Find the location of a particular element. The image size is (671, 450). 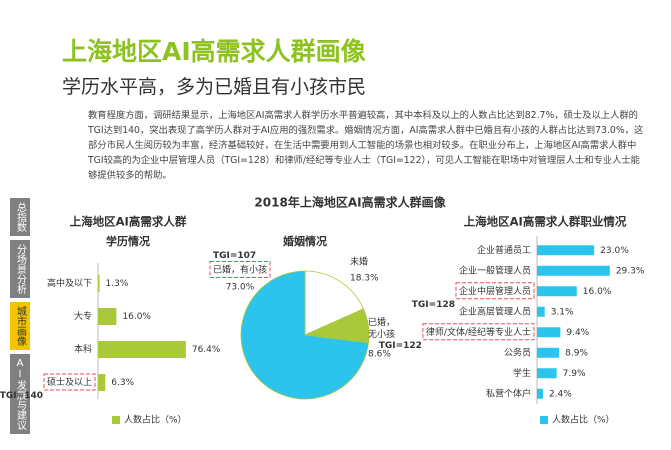

category-label: 高中及以下 is located at coordinates (69, 283).